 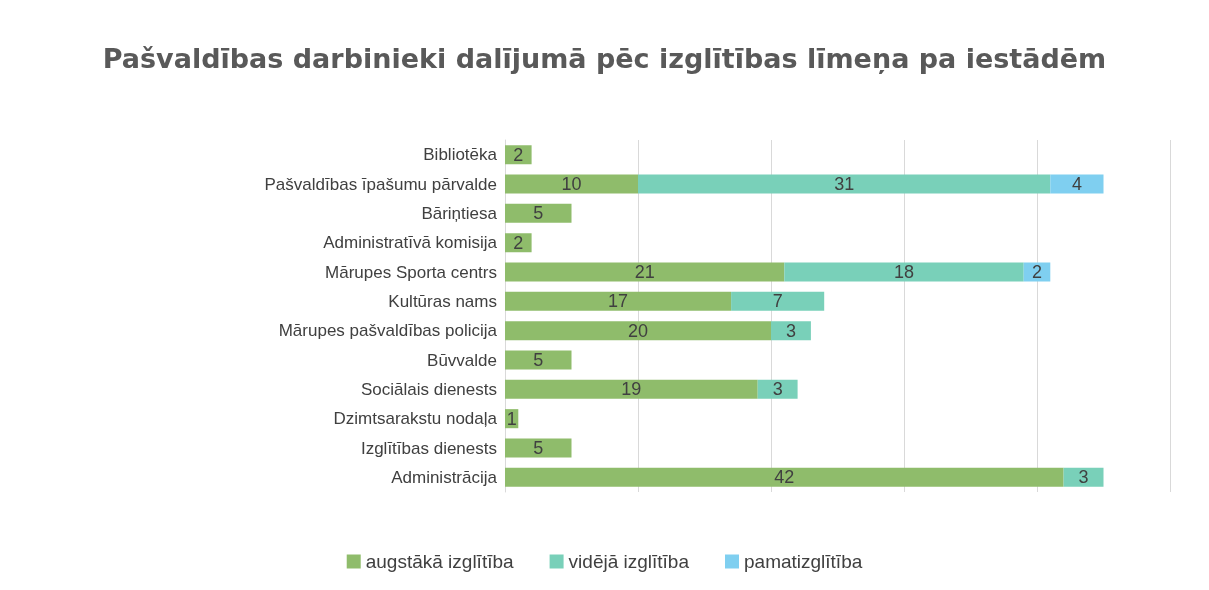 What do you see at coordinates (442, 301) in the screenshot?
I see `y-tick-label: Kultūras nams` at bounding box center [442, 301].